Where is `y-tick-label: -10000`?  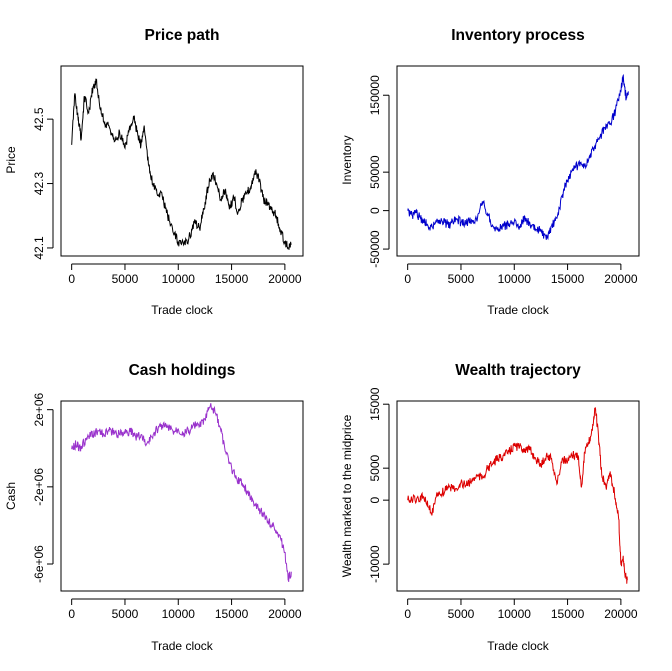 y-tick-label: -10000 is located at coordinates (375, 564).